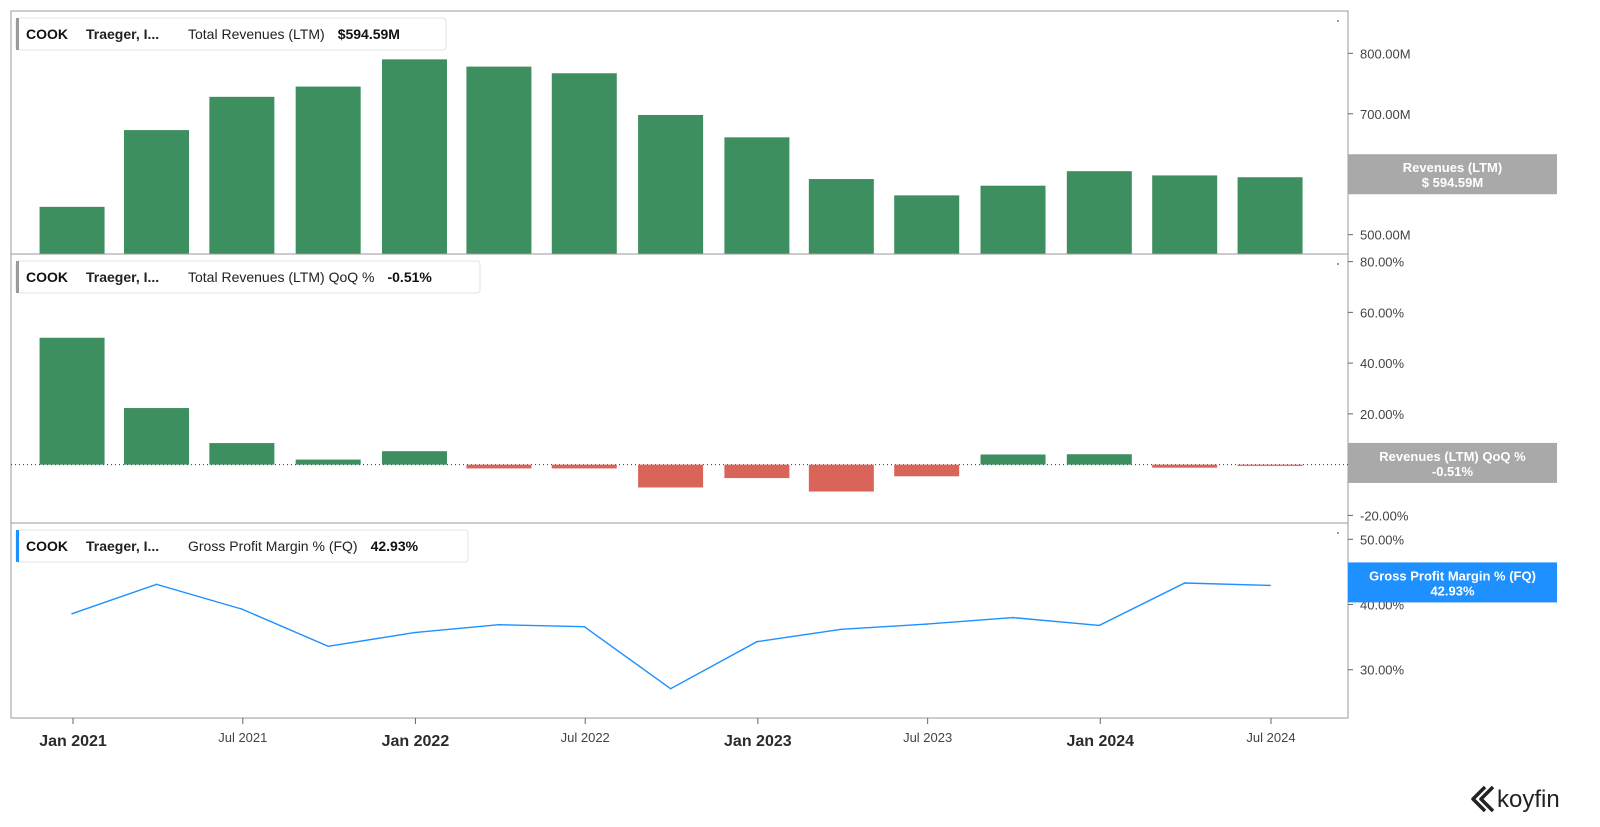 This screenshot has height=827, width=1600. Describe the element at coordinates (281, 277) in the screenshot. I see `legend-metric: Total Revenues (LTM) QoQ %` at that location.